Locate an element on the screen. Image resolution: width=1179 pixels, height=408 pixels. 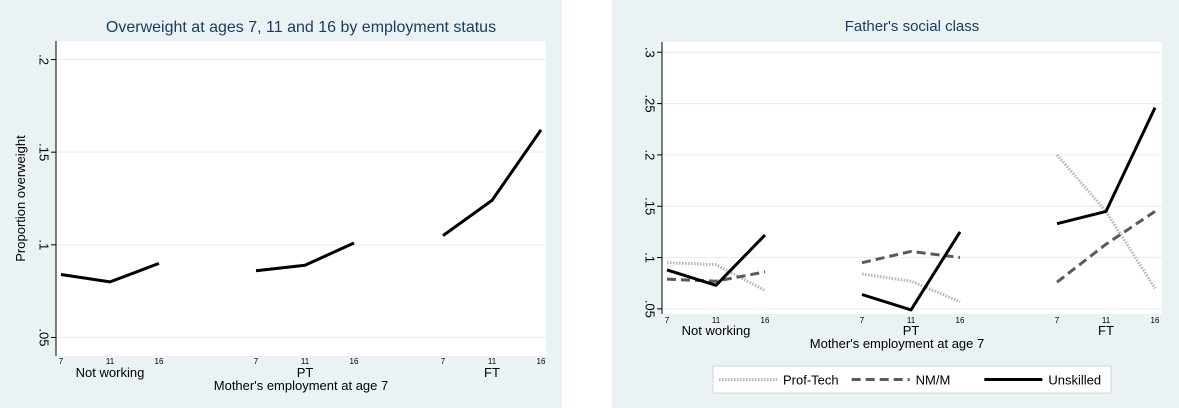
left-y-tick-label: .15 is located at coordinates (44, 152).